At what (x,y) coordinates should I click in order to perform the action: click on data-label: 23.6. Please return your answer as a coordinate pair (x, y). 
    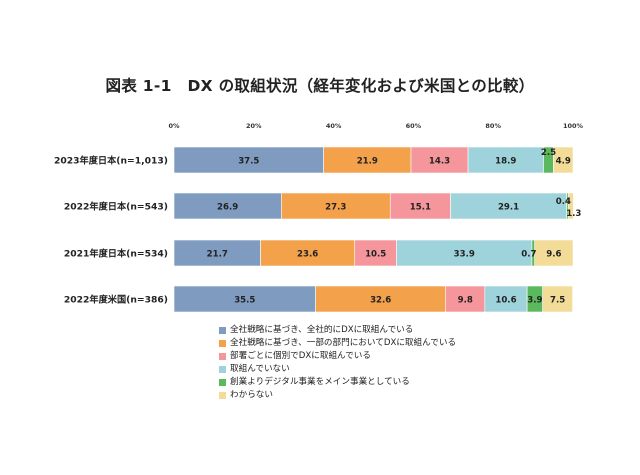
    Looking at the image, I should click on (307, 255).